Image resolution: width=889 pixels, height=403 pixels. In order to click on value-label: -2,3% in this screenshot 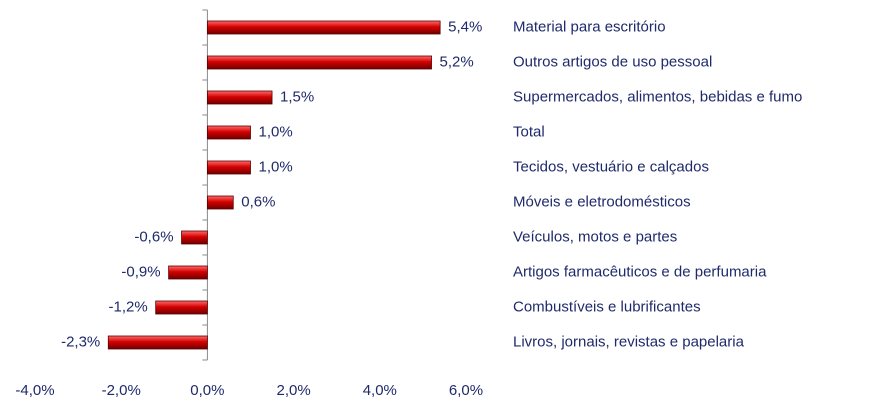, I will do `click(80, 341)`.